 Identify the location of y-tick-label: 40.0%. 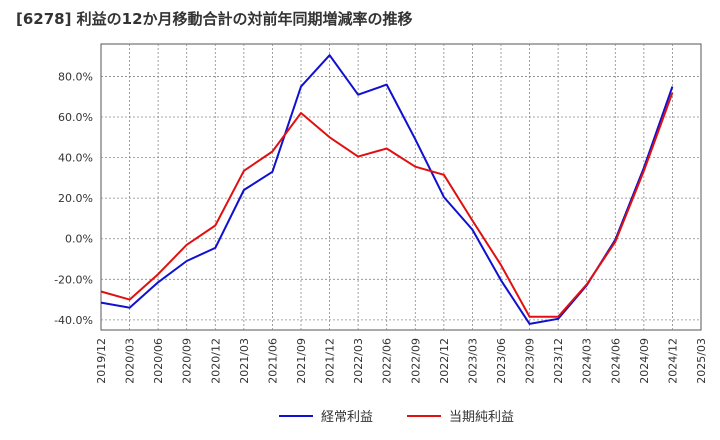
(75, 158).